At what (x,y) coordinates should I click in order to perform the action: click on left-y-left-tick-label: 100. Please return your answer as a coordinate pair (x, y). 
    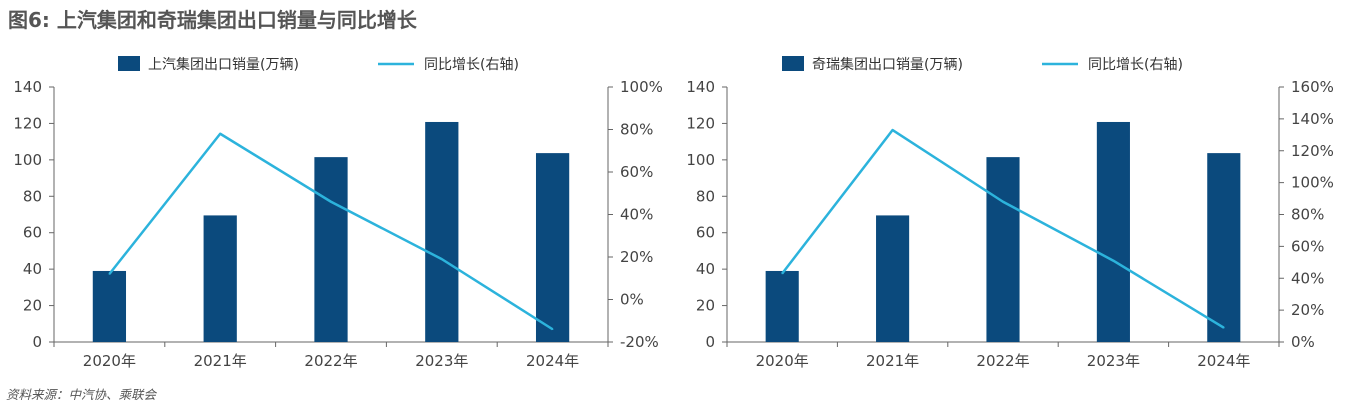
    Looking at the image, I should click on (27, 160).